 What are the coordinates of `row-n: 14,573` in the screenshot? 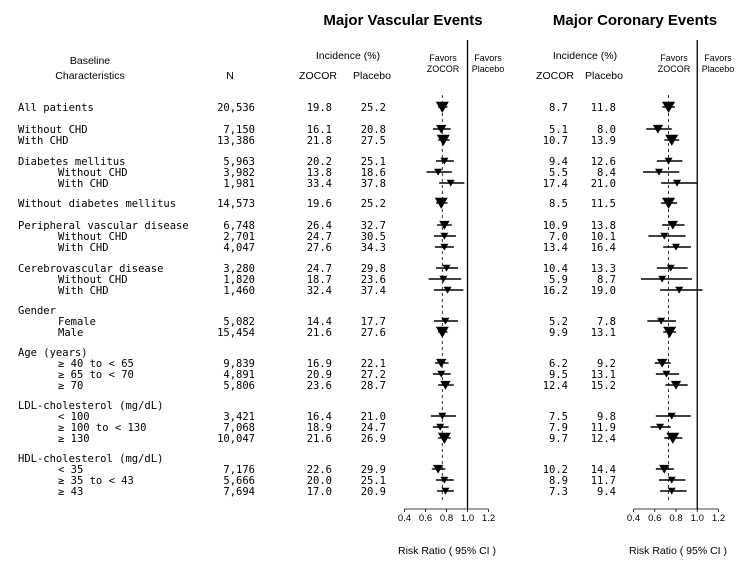 It's located at (236, 204).